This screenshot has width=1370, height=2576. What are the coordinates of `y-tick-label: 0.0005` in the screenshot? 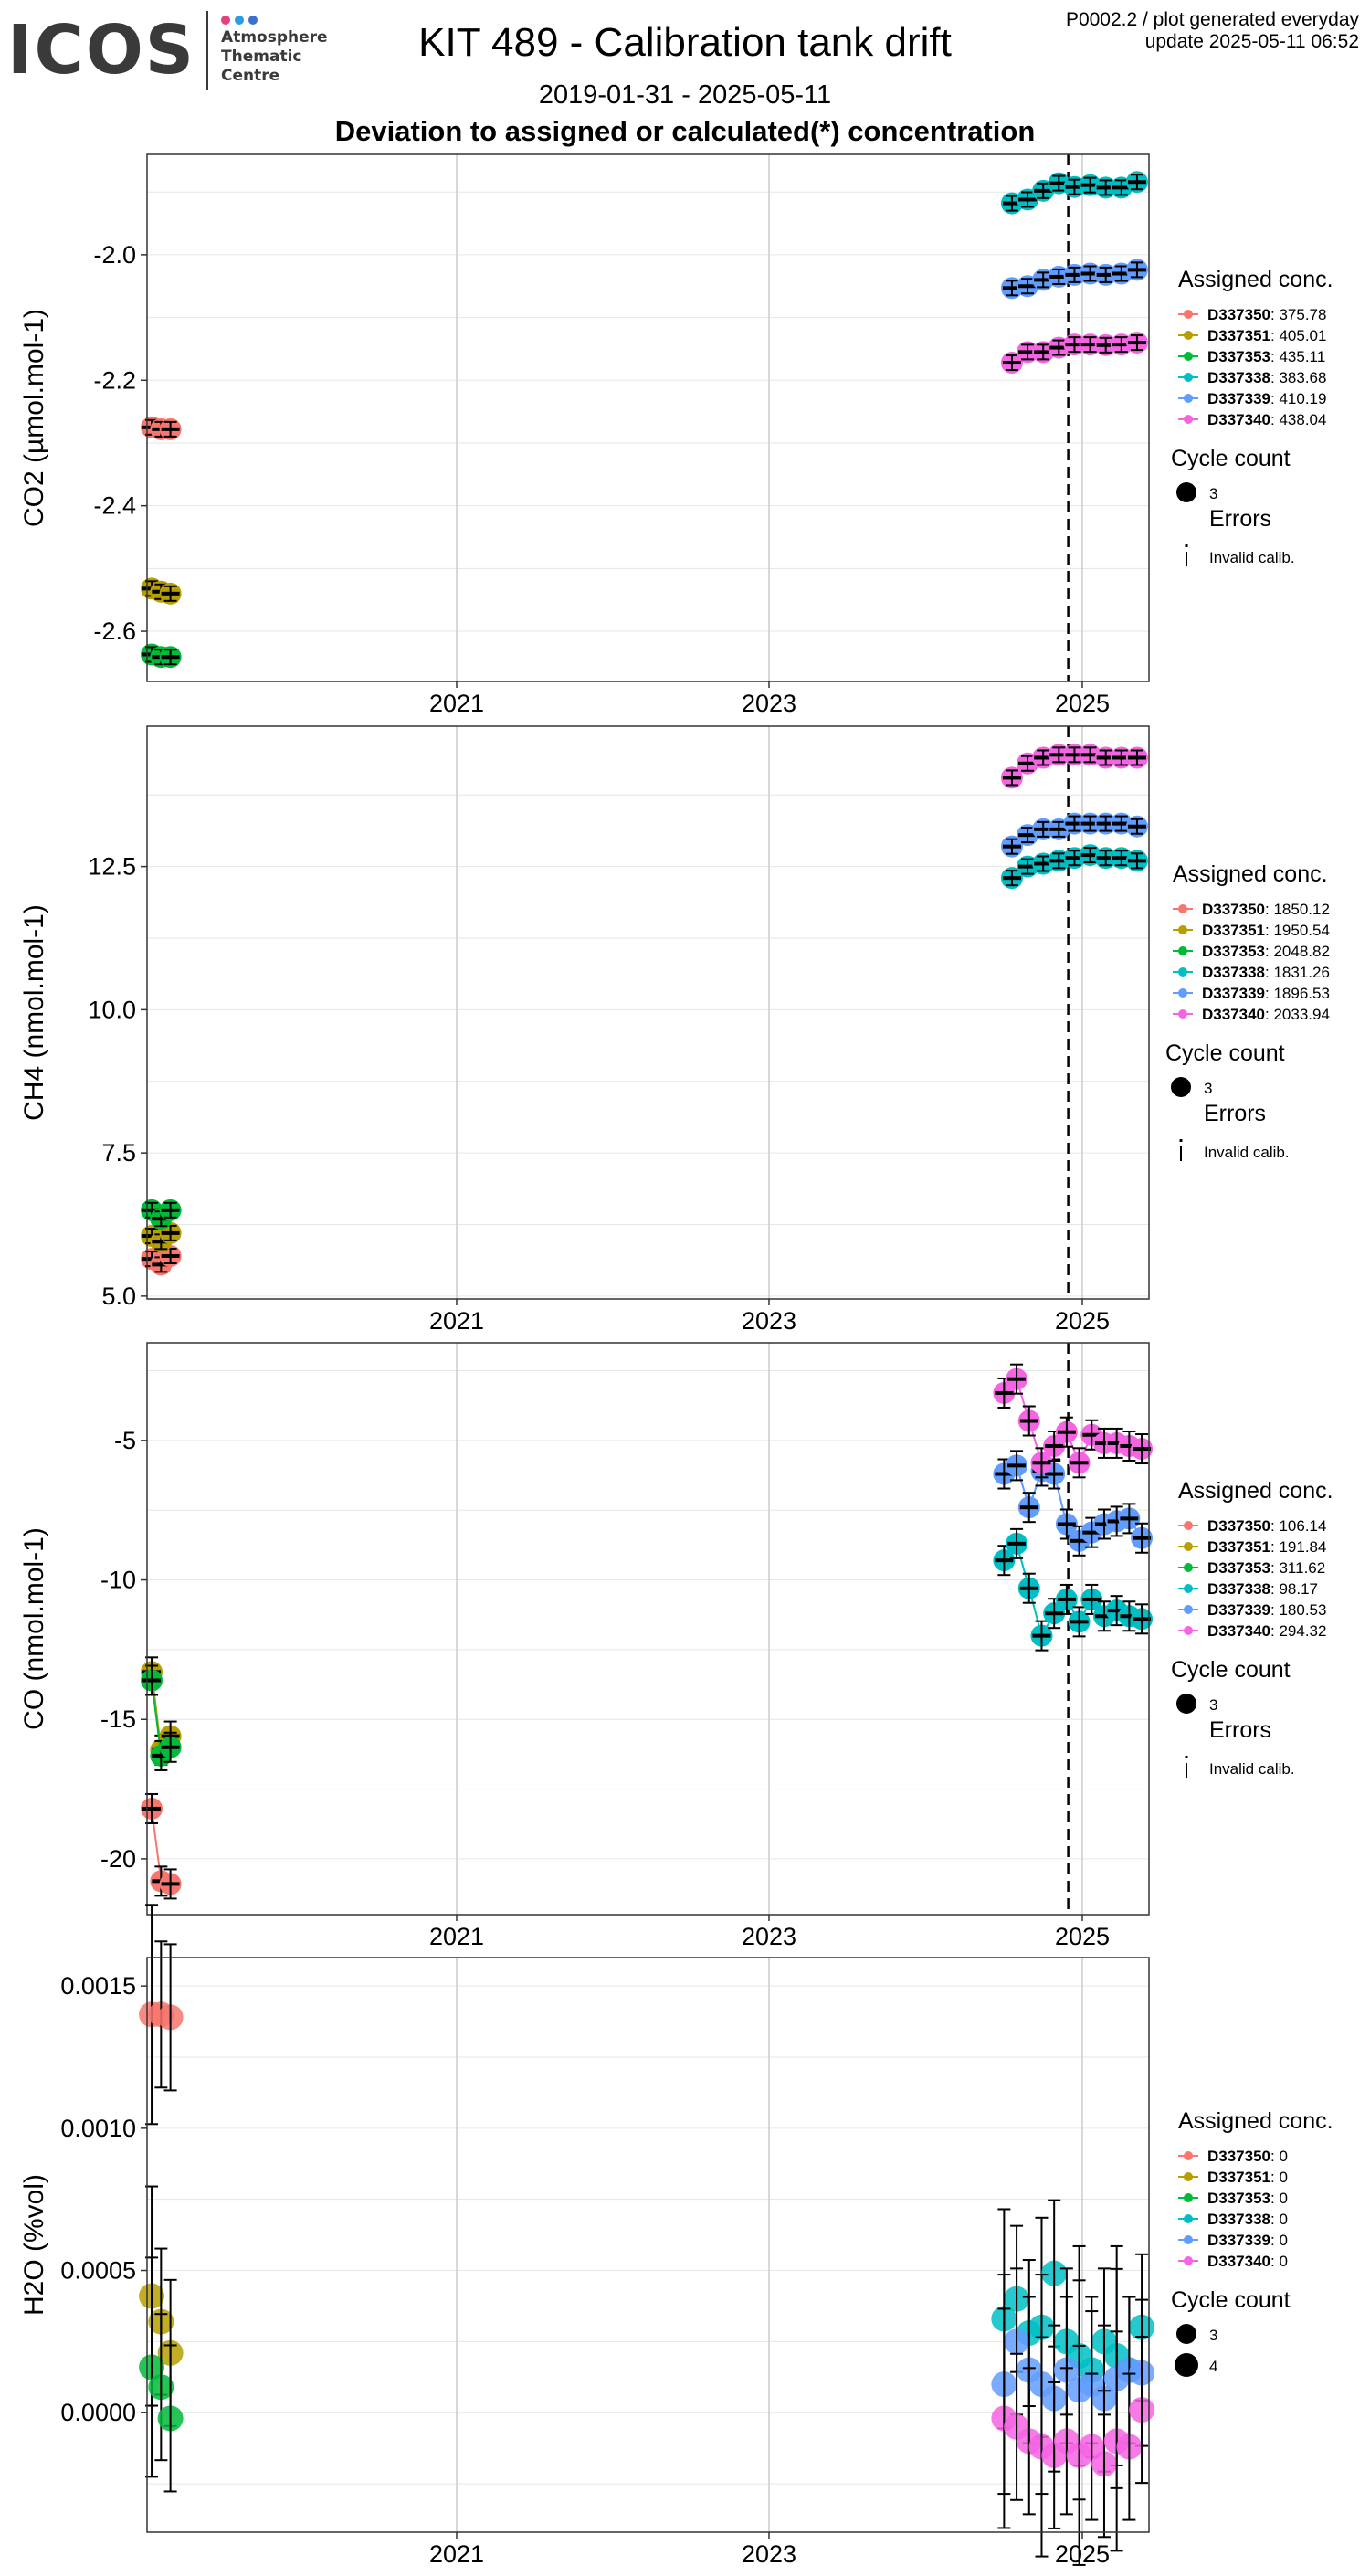 It's located at (98, 2271).